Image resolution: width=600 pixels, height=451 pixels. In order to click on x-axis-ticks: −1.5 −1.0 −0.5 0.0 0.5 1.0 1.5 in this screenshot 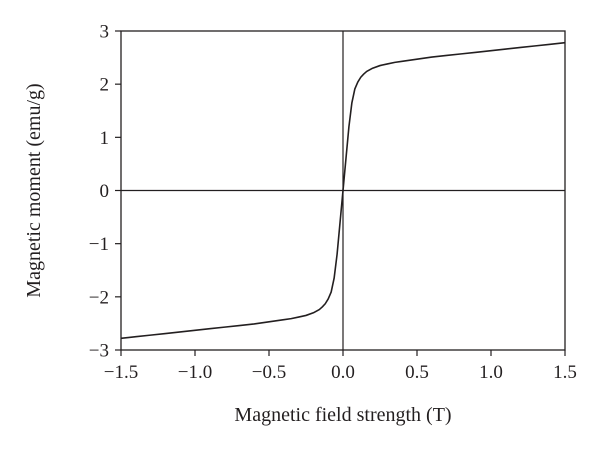, I will do `click(340, 366)`.